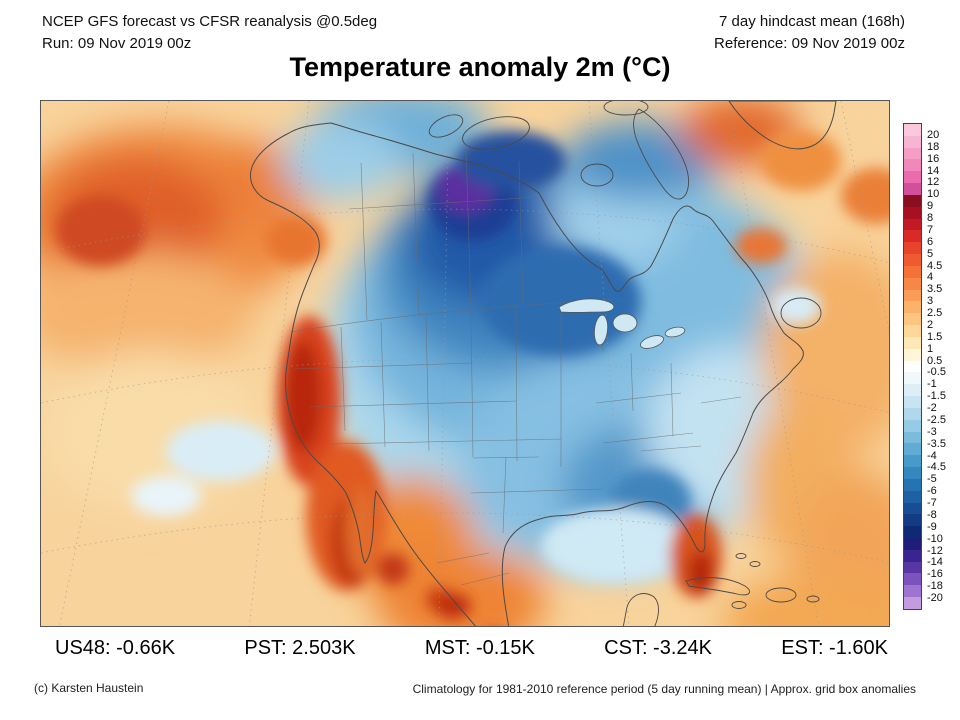 The width and height of the screenshot is (960, 720). What do you see at coordinates (930, 218) in the screenshot?
I see `colorbar-label: 8` at bounding box center [930, 218].